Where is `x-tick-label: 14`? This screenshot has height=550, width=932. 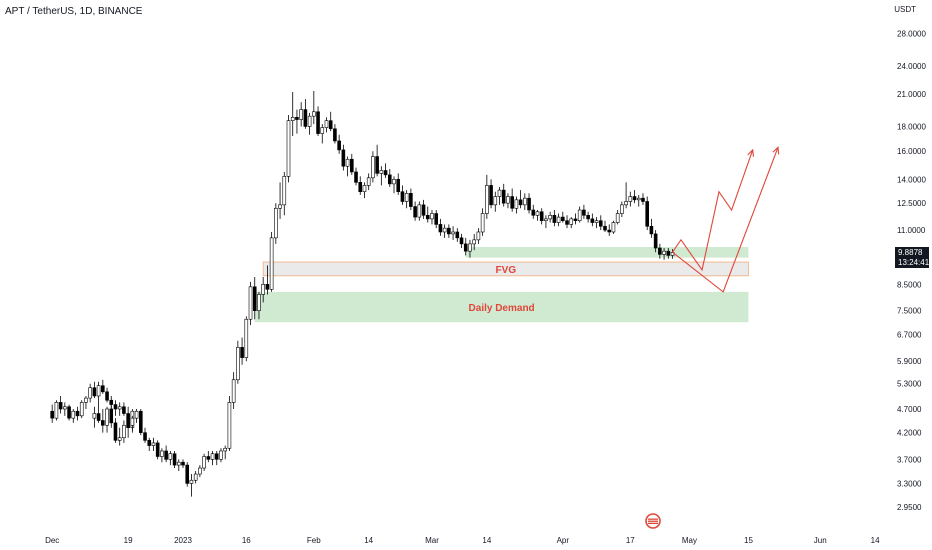 x-tick-label: 14 is located at coordinates (875, 540).